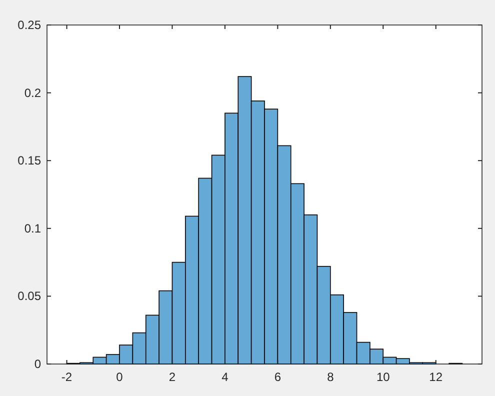 This screenshot has width=495, height=396. What do you see at coordinates (33, 228) in the screenshot?
I see `y-tick-label: 0.1` at bounding box center [33, 228].